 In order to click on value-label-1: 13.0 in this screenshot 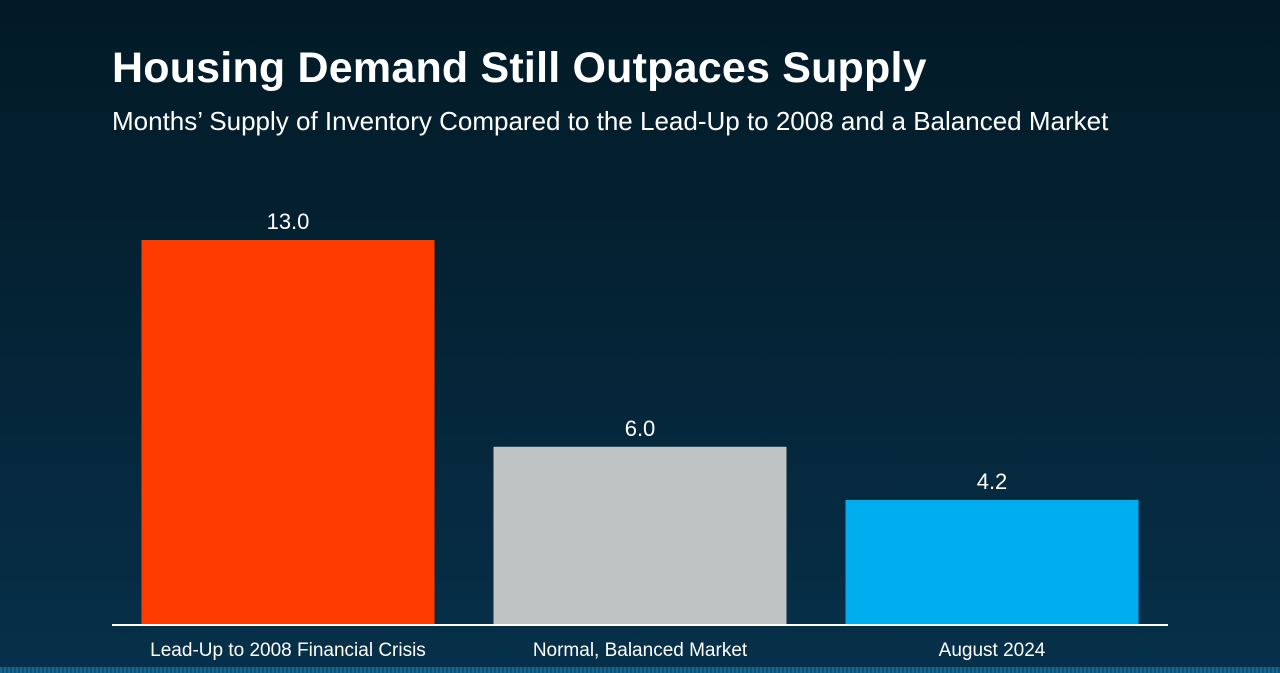, I will do `click(288, 221)`.